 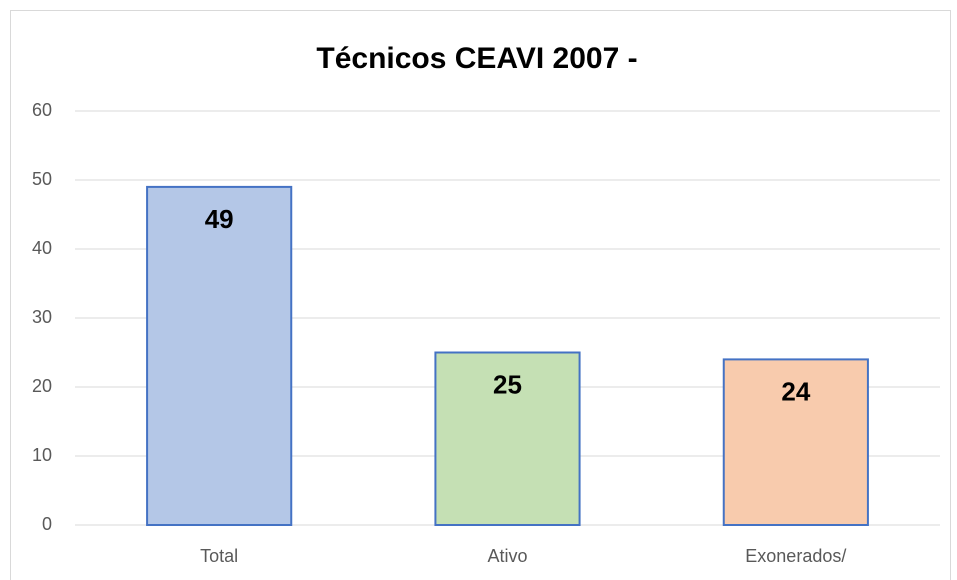 I want to click on x-tick-label: Ativo, so click(x=507, y=556).